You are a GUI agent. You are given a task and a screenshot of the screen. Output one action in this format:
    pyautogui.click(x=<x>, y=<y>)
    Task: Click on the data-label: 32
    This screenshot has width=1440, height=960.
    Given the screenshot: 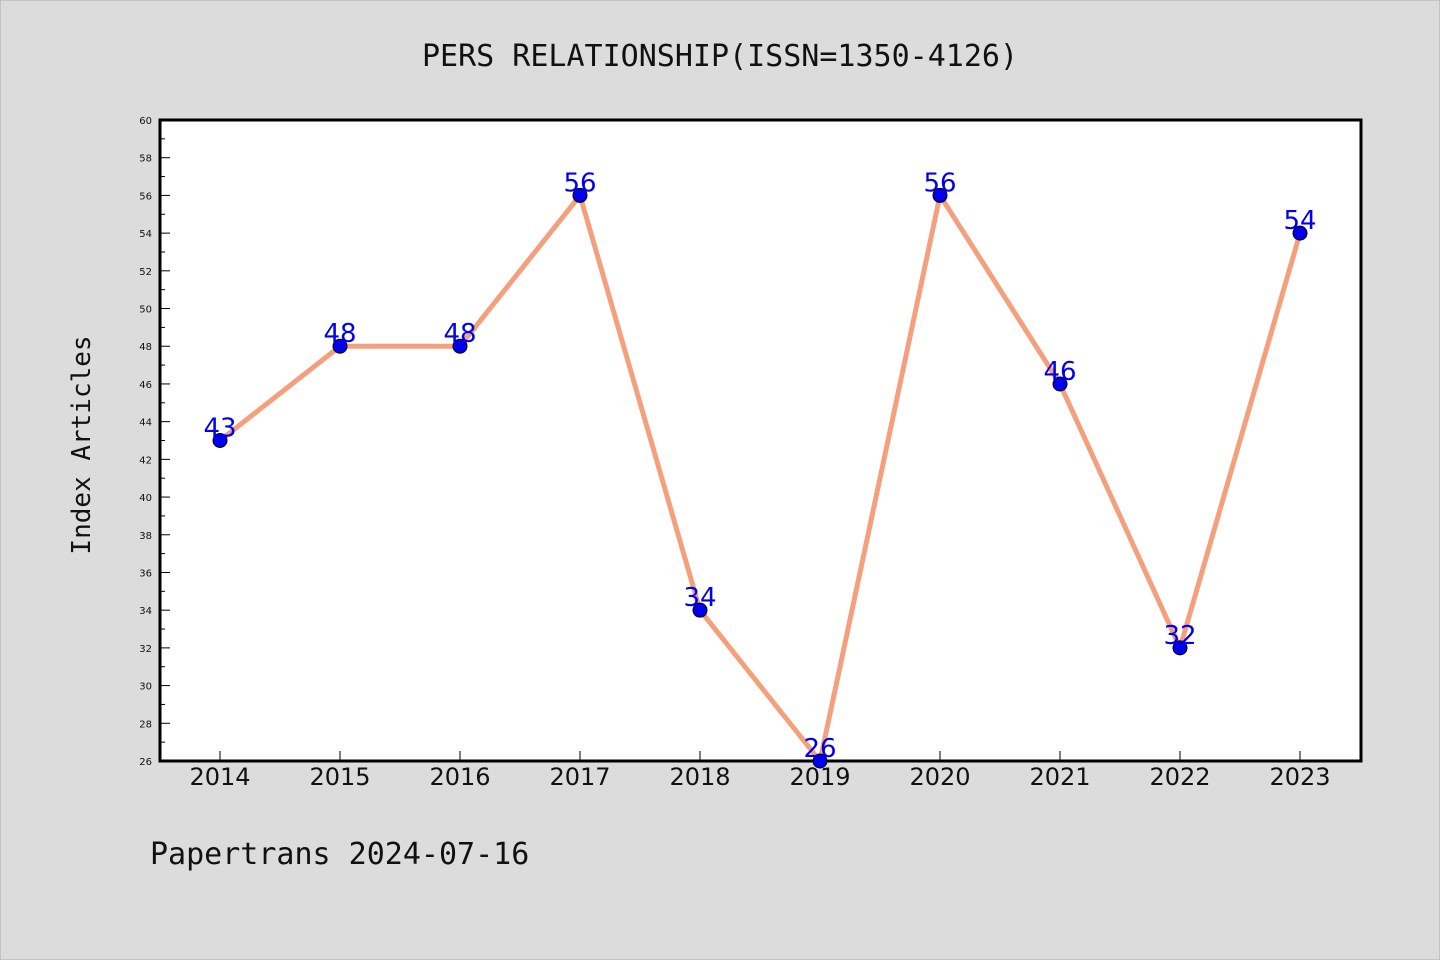 What is the action you would take?
    pyautogui.click(x=1179, y=636)
    